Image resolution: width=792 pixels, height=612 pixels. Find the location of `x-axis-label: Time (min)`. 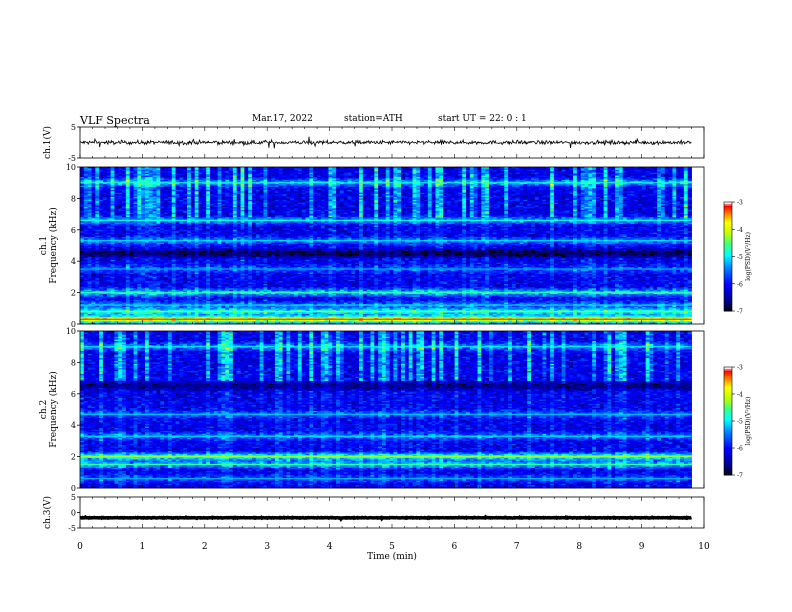

x-axis-label: Time (min) is located at coordinates (392, 556).